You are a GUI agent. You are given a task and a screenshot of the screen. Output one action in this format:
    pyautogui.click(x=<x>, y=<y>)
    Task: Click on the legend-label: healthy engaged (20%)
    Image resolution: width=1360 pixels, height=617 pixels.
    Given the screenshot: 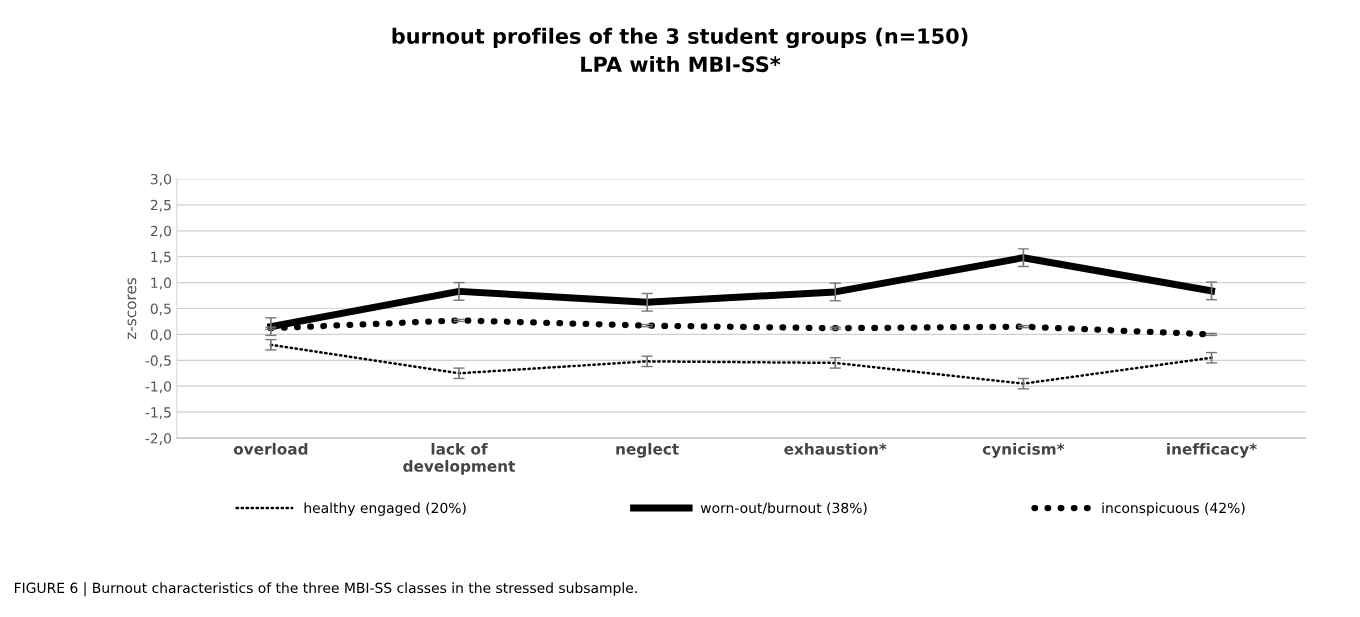 What is the action you would take?
    pyautogui.click(x=385, y=509)
    